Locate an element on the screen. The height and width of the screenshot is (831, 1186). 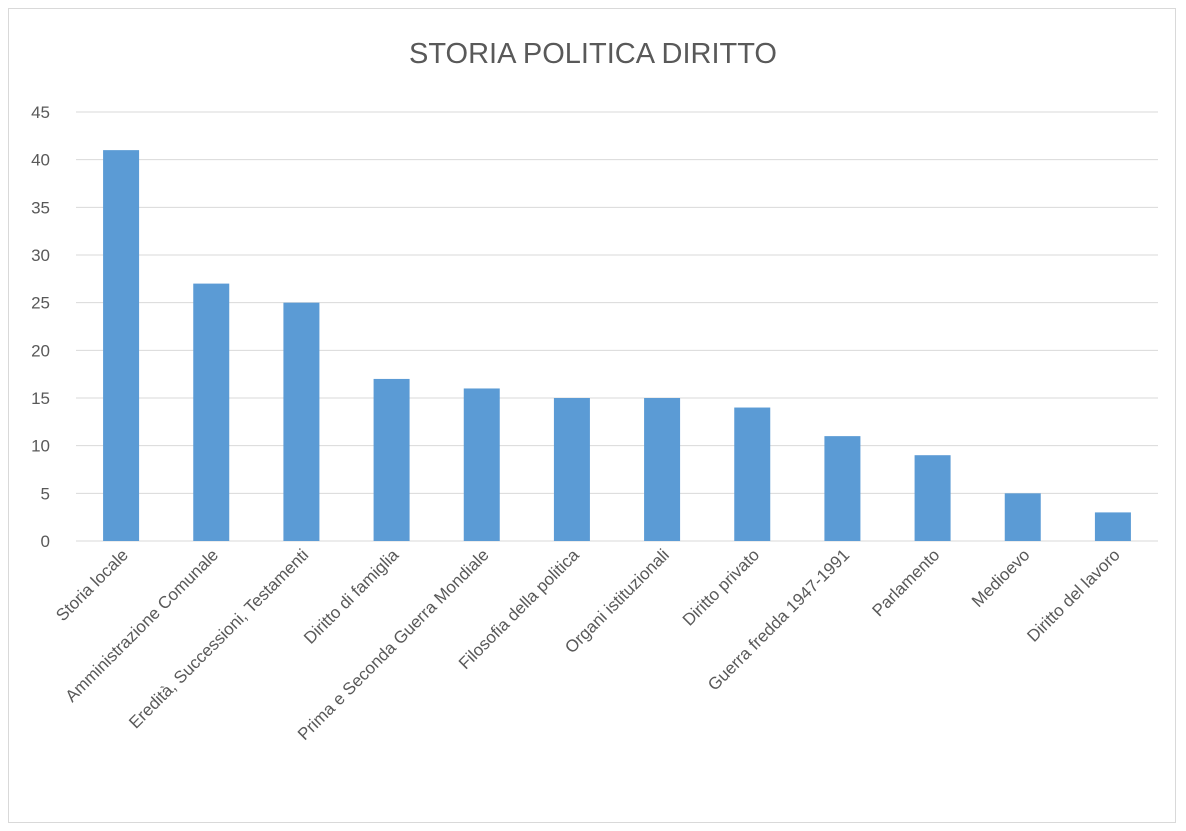
x-category-label: Diritto di famiglia is located at coordinates (351, 596).